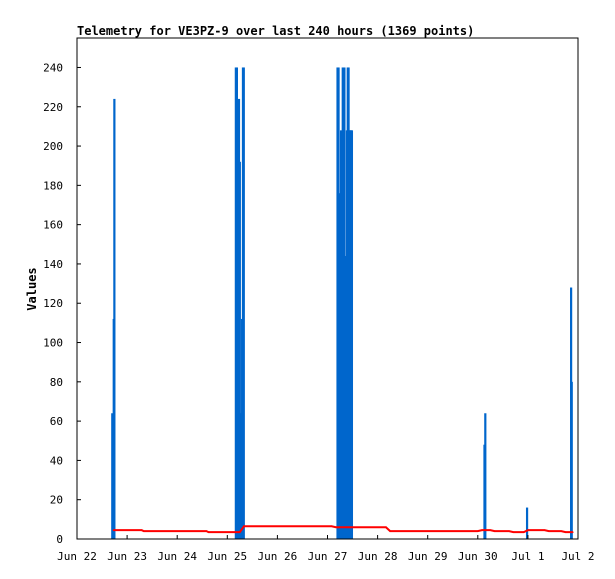  I want to click on y-tick-label: 220, so click(53, 107).